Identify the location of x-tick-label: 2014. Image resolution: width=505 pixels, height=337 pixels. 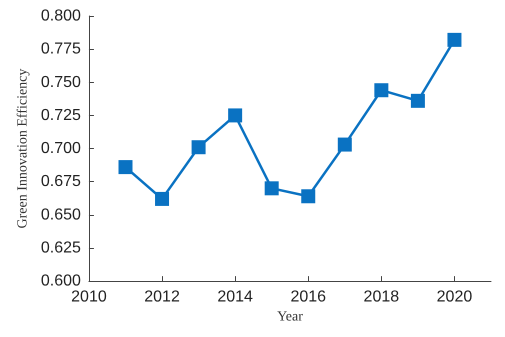
(235, 297).